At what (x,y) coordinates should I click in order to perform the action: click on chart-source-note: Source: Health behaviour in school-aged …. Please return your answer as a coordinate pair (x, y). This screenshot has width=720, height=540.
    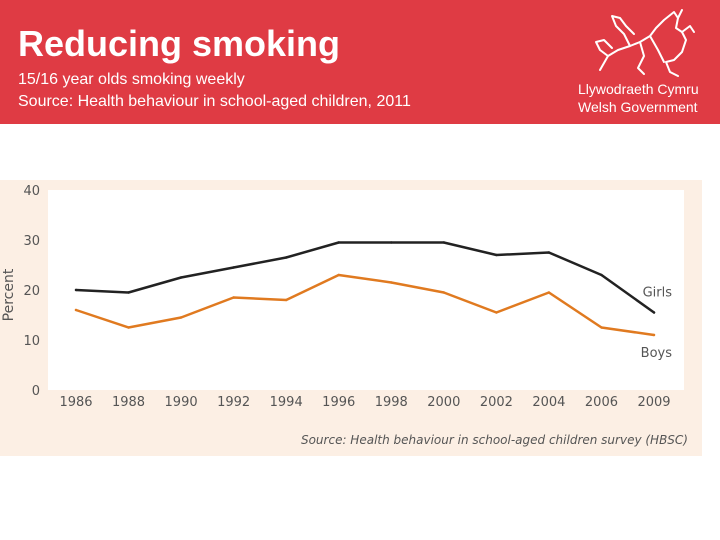
    Looking at the image, I should click on (494, 440).